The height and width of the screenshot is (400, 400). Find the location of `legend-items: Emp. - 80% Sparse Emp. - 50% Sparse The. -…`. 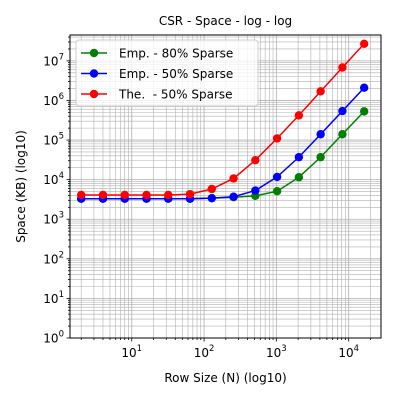

legend-items: Emp. - 80% Sparse Emp. - 50% Sparse The. -… is located at coordinates (157, 74).